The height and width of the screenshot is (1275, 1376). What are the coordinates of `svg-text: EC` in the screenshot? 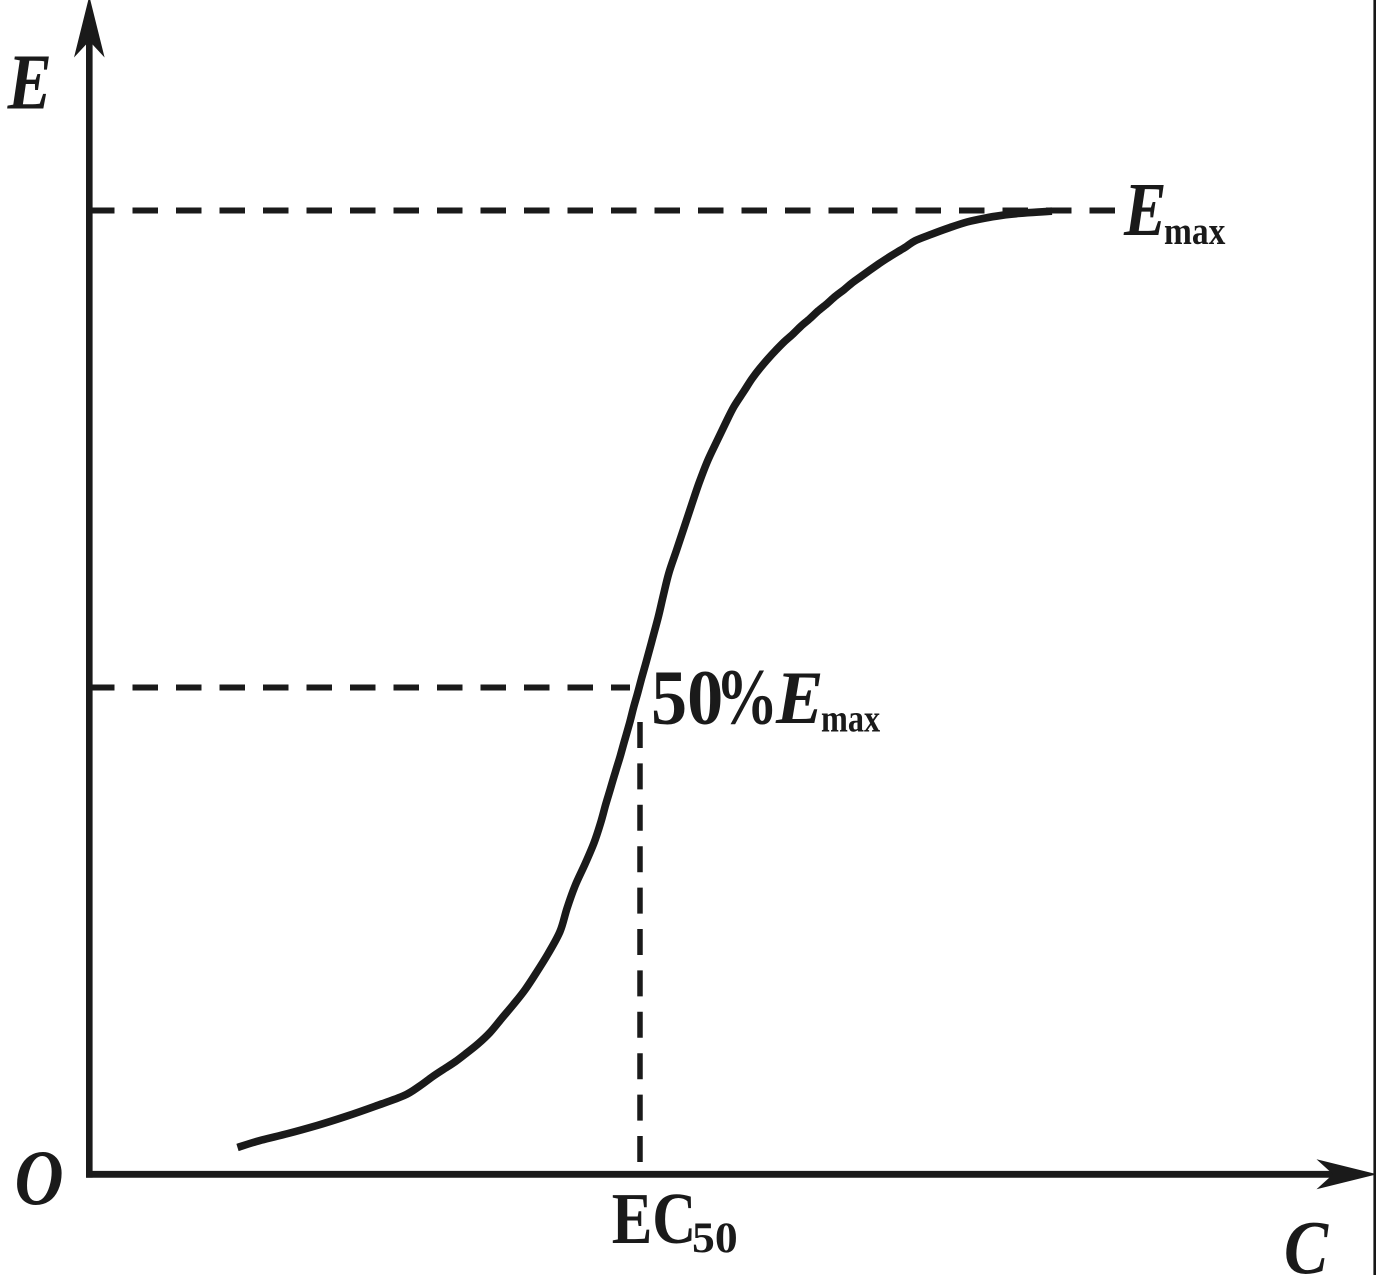 It's located at (654, 1218).